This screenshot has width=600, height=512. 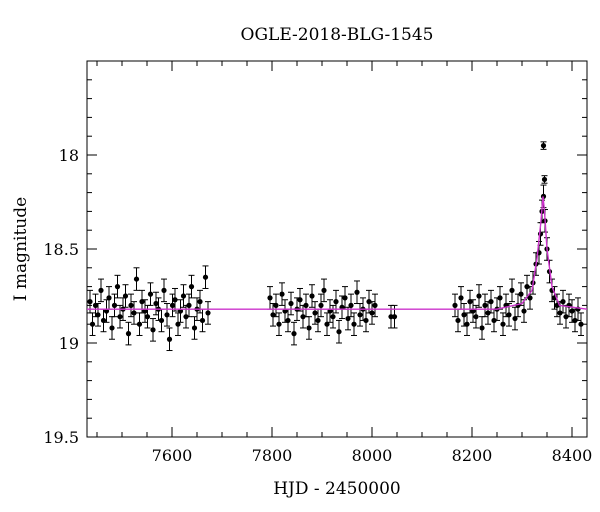 What do you see at coordinates (372, 455) in the screenshot?
I see `x-tick-label: 8000` at bounding box center [372, 455].